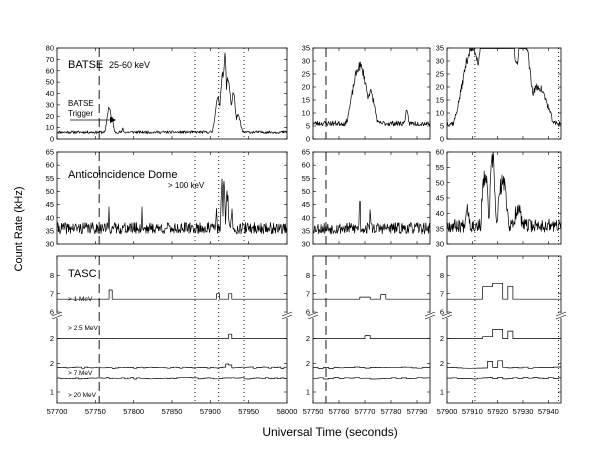 The image size is (598, 462). I want to click on x-tick-label: 57790, so click(417, 411).